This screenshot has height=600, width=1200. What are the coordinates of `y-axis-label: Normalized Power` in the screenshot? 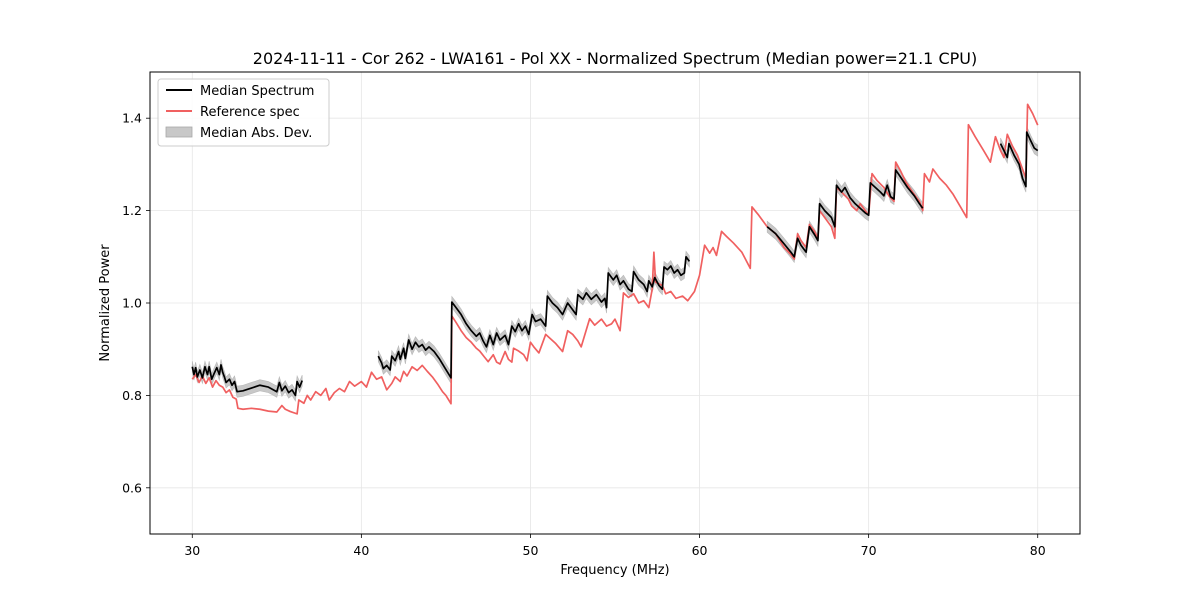 It's located at (105, 303).